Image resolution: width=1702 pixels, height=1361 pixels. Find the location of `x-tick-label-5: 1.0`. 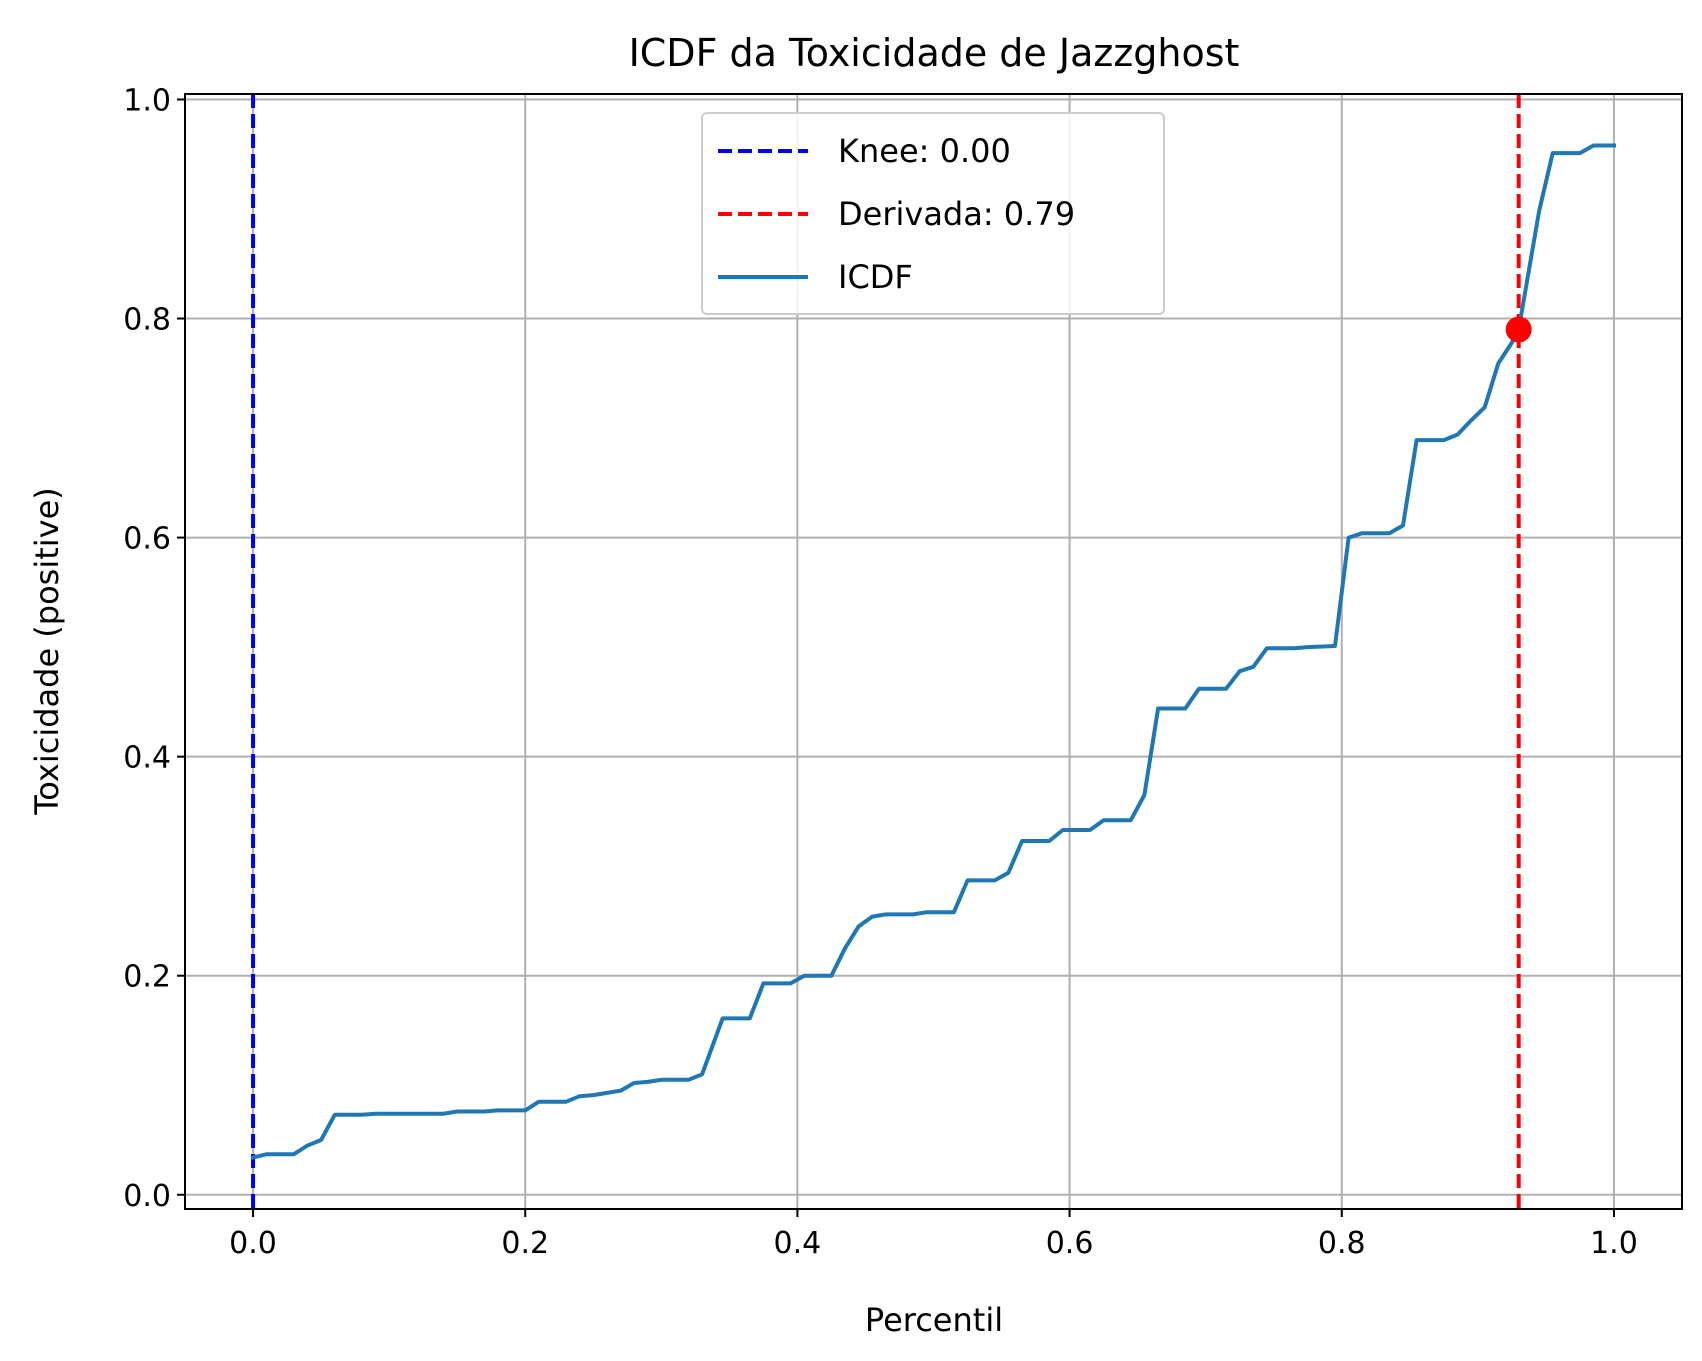

x-tick-label-5: 1.0 is located at coordinates (1614, 1243).